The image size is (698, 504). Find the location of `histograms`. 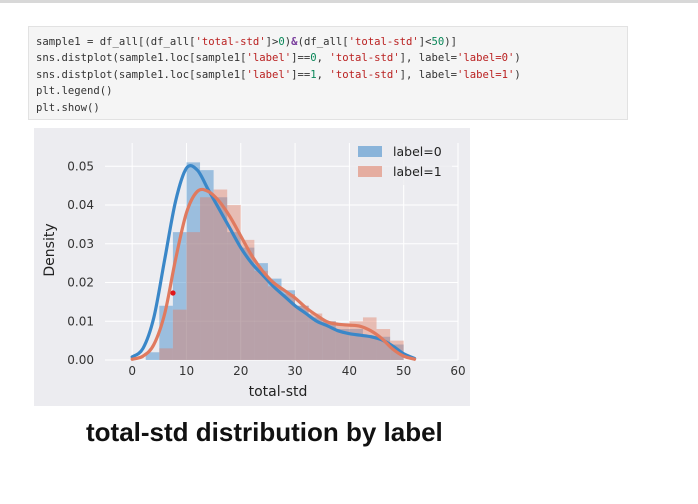

histograms is located at coordinates (274, 261).